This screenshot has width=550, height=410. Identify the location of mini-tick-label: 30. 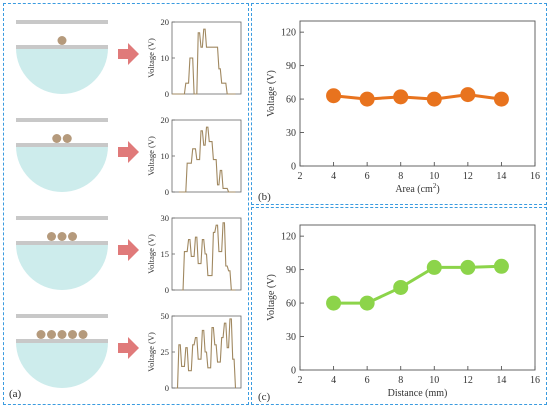
(165, 218).